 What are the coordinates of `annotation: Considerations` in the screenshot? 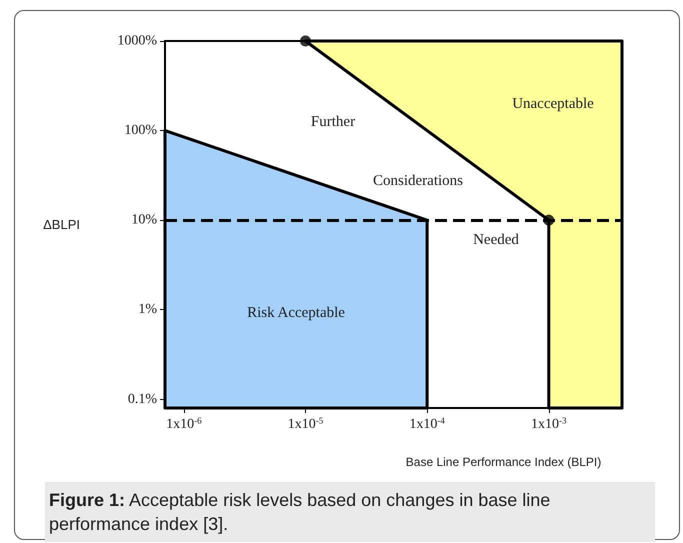 It's located at (418, 181).